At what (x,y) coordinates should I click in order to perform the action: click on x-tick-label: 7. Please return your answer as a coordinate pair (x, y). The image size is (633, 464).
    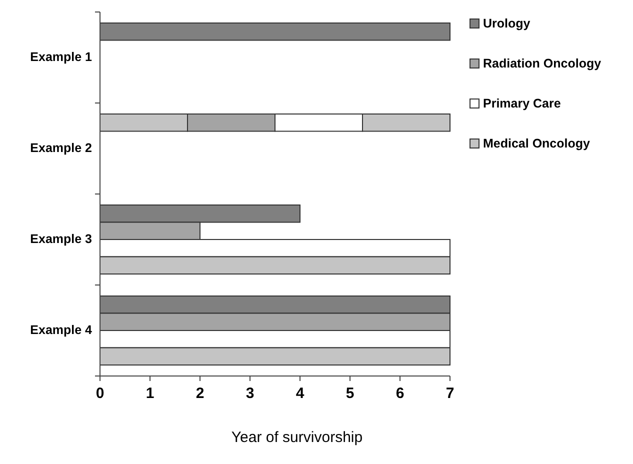
    Looking at the image, I should click on (450, 393).